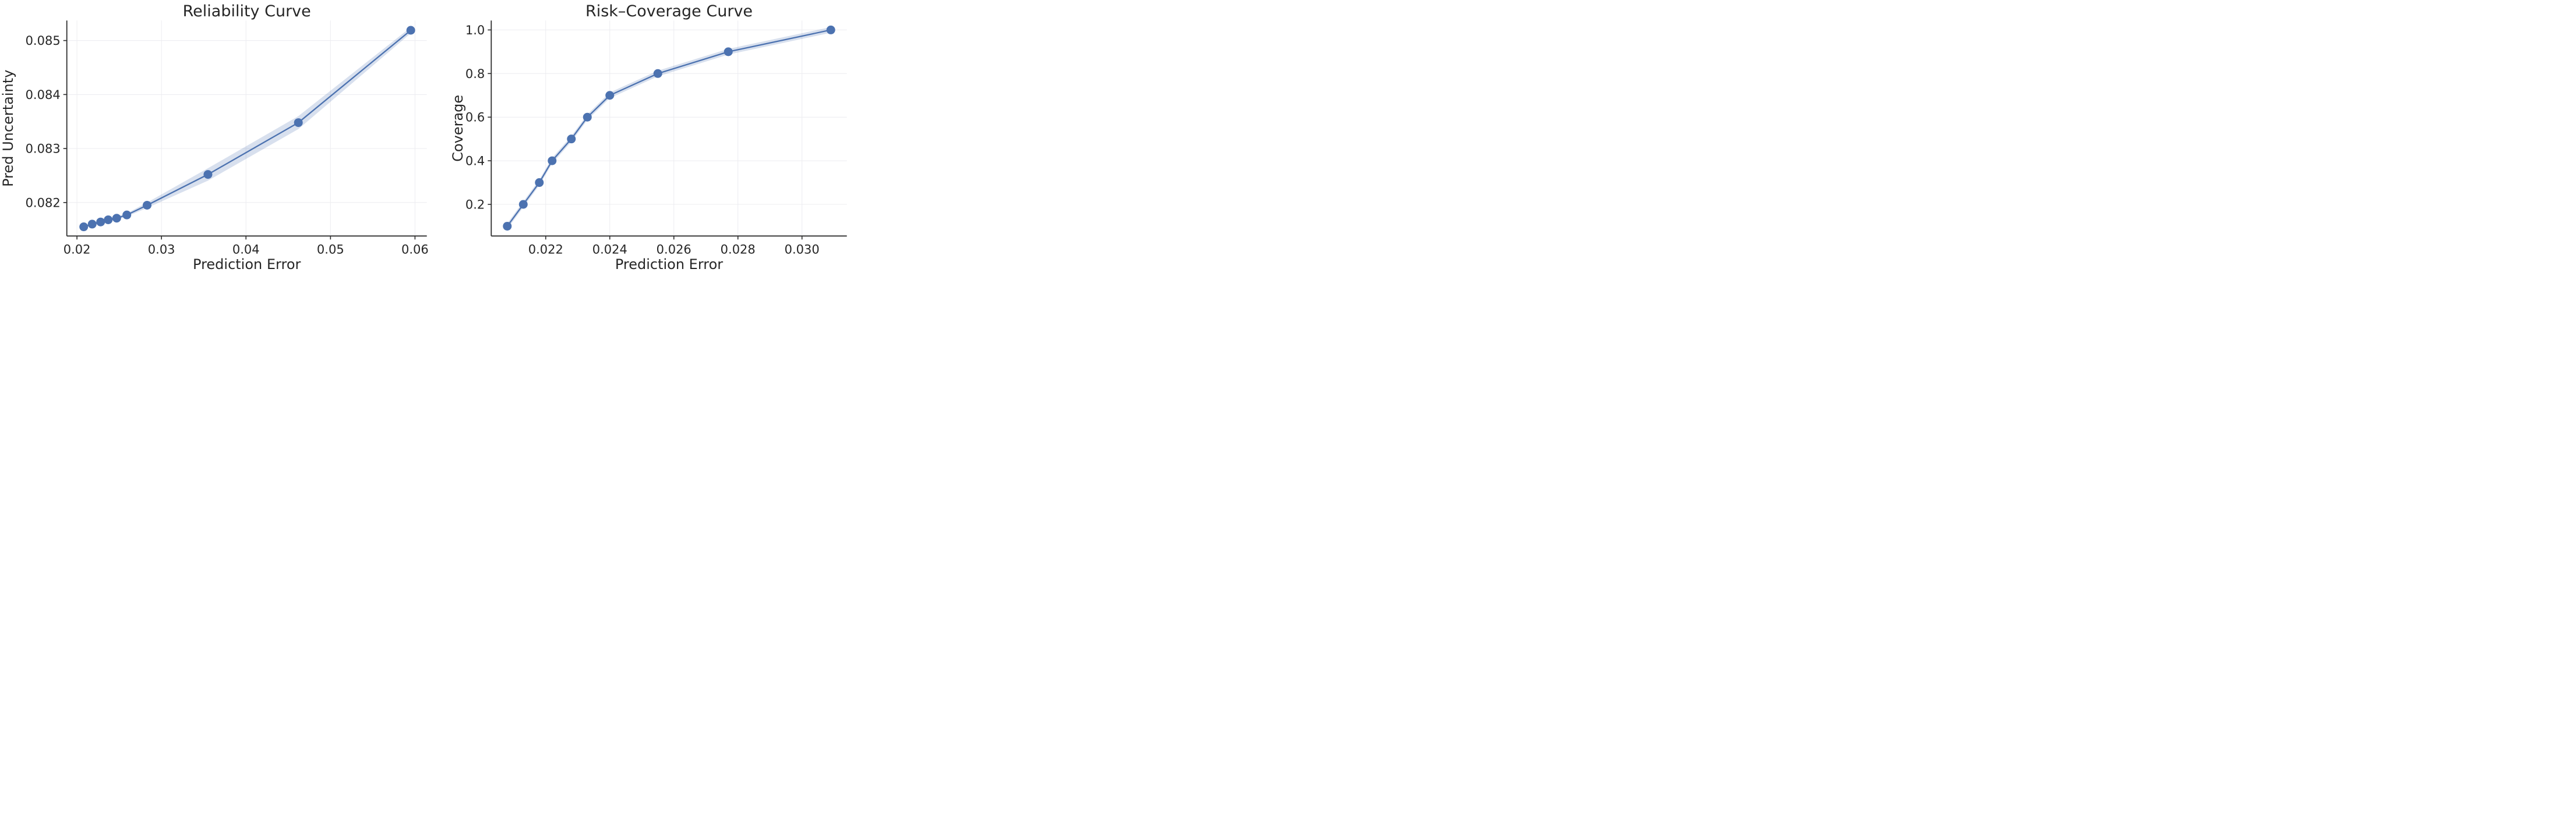 This screenshot has height=828, width=2576. I want to click on x-tick-label: 0.022, so click(545, 249).